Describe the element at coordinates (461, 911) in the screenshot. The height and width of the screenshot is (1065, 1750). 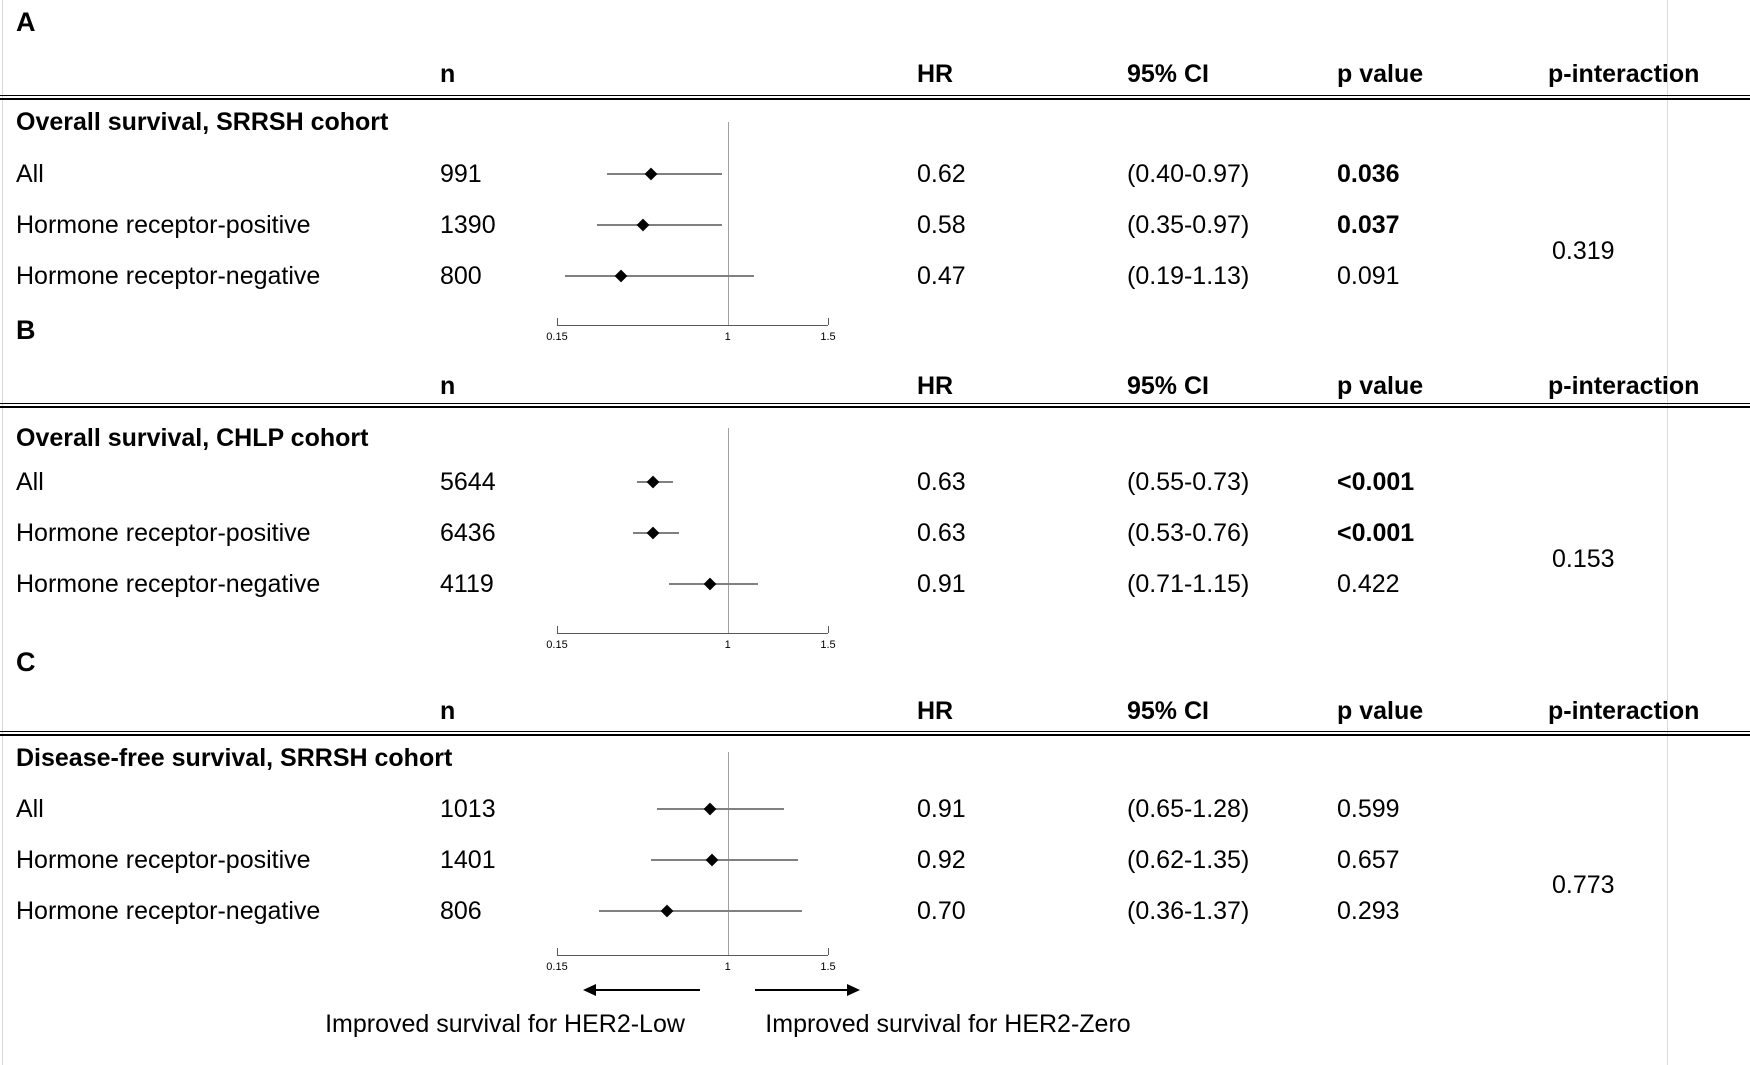
I see `row-n-value: 806` at that location.